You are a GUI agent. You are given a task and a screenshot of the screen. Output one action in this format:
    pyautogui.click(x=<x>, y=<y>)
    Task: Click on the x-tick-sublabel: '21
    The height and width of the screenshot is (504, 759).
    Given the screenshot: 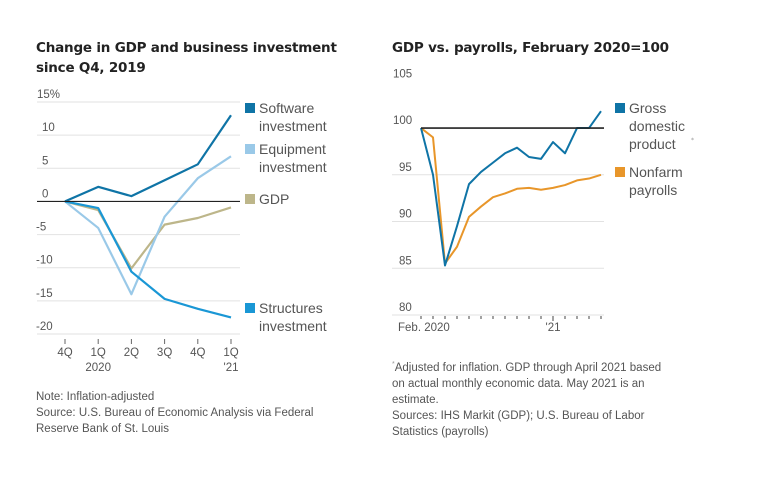 What is the action you would take?
    pyautogui.click(x=231, y=368)
    